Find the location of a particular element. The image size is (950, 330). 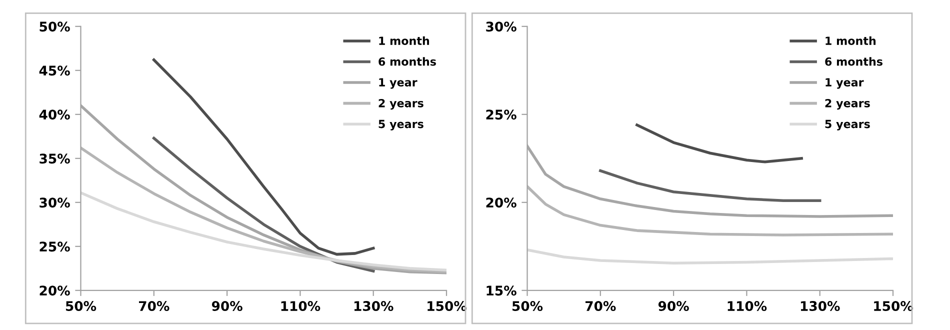

y-tick-label: 40% is located at coordinates (54, 115).